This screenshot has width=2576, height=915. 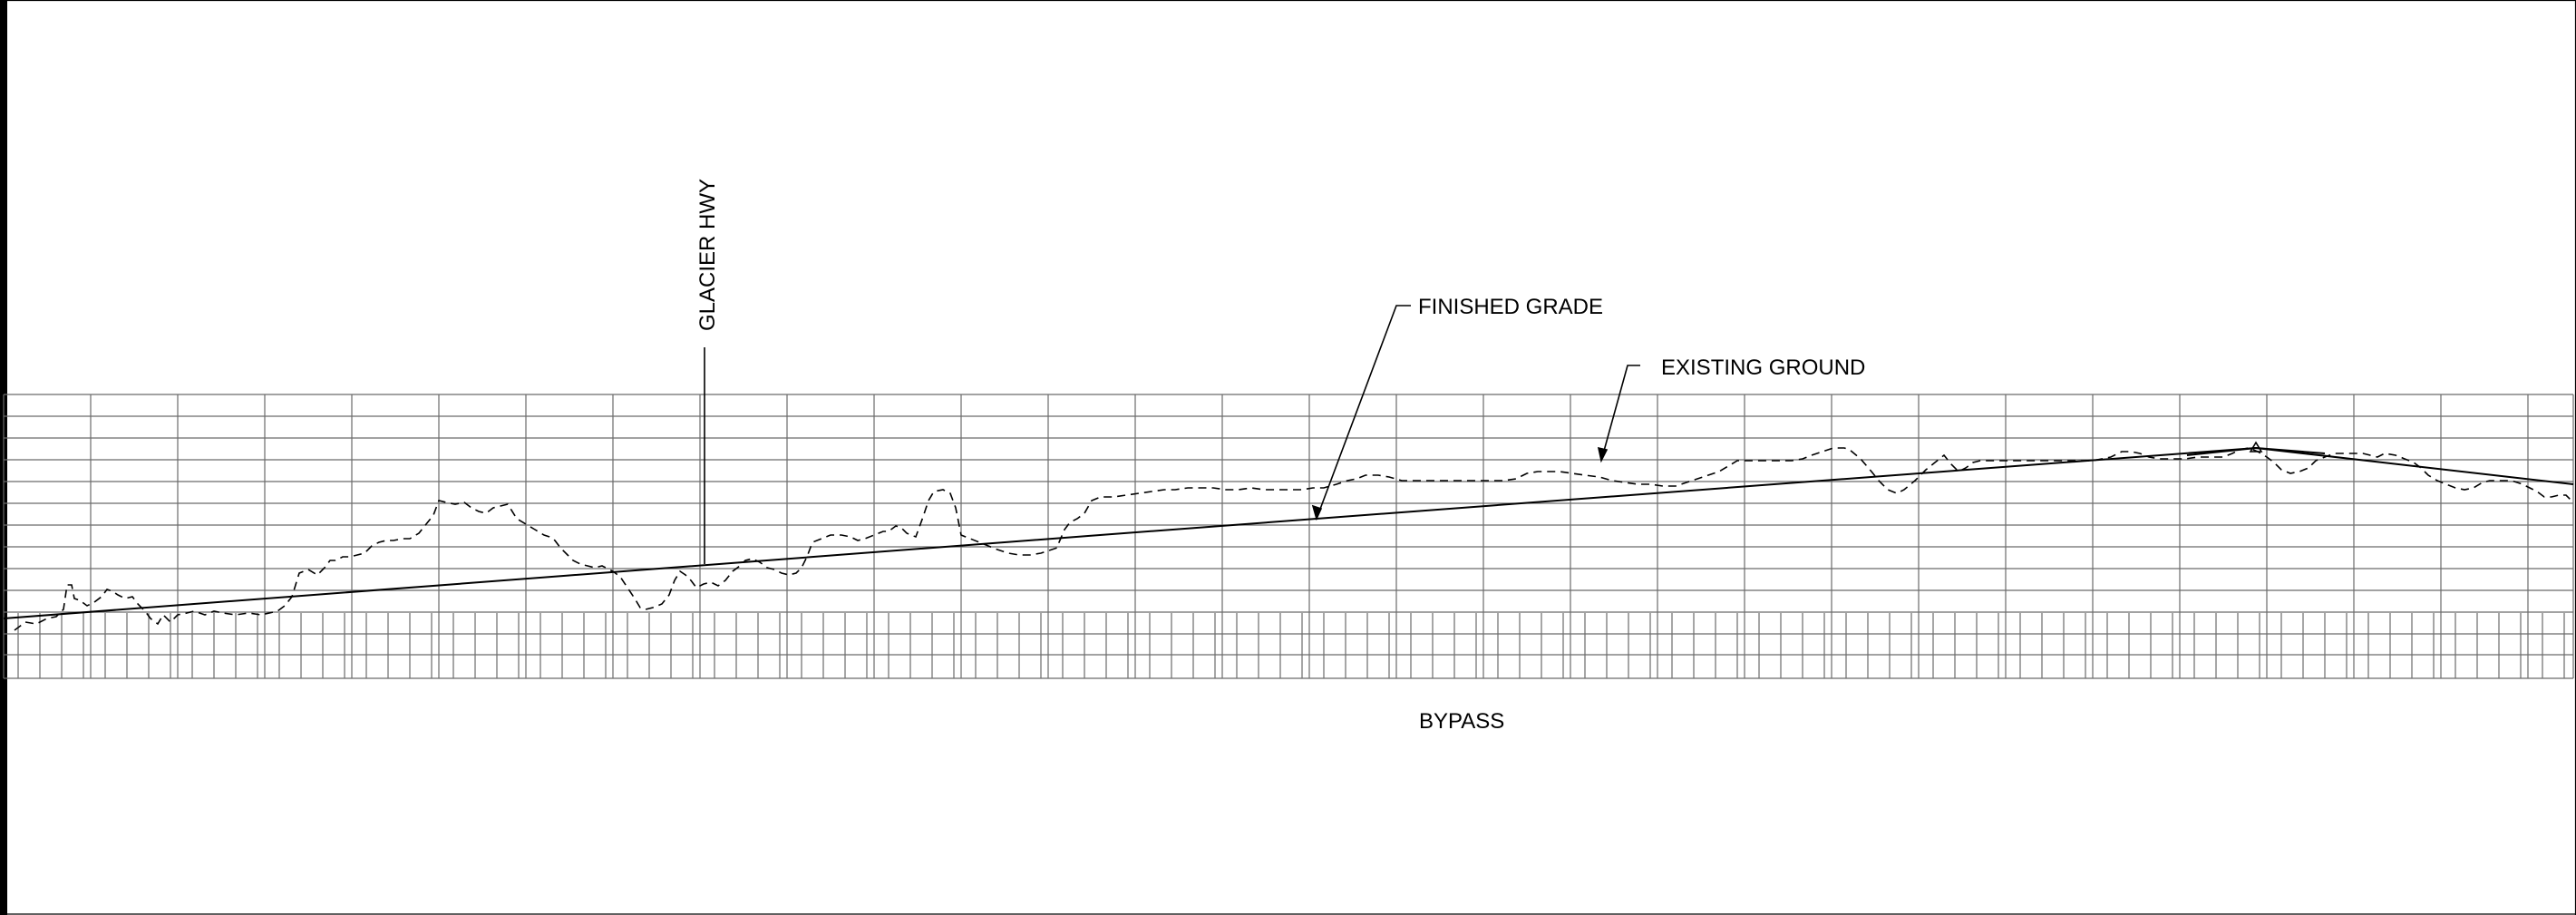 What do you see at coordinates (2256, 447) in the screenshot?
I see `high-point-marker` at bounding box center [2256, 447].